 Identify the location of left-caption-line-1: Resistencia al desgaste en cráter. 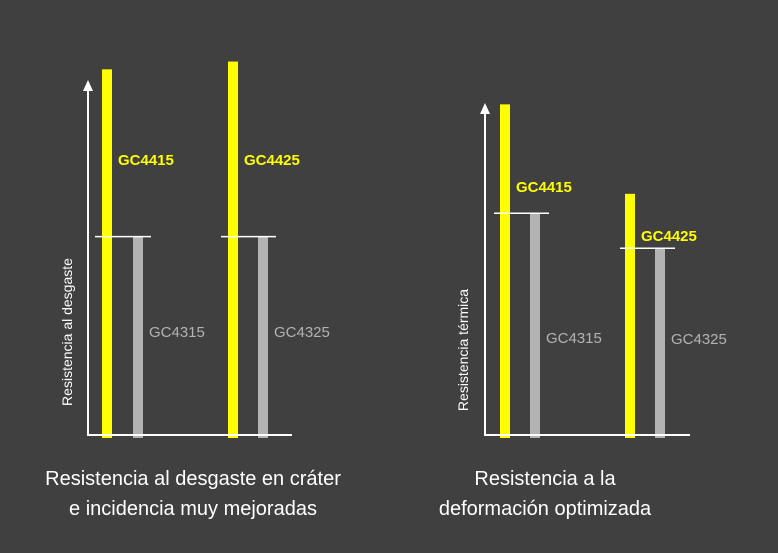
(193, 479).